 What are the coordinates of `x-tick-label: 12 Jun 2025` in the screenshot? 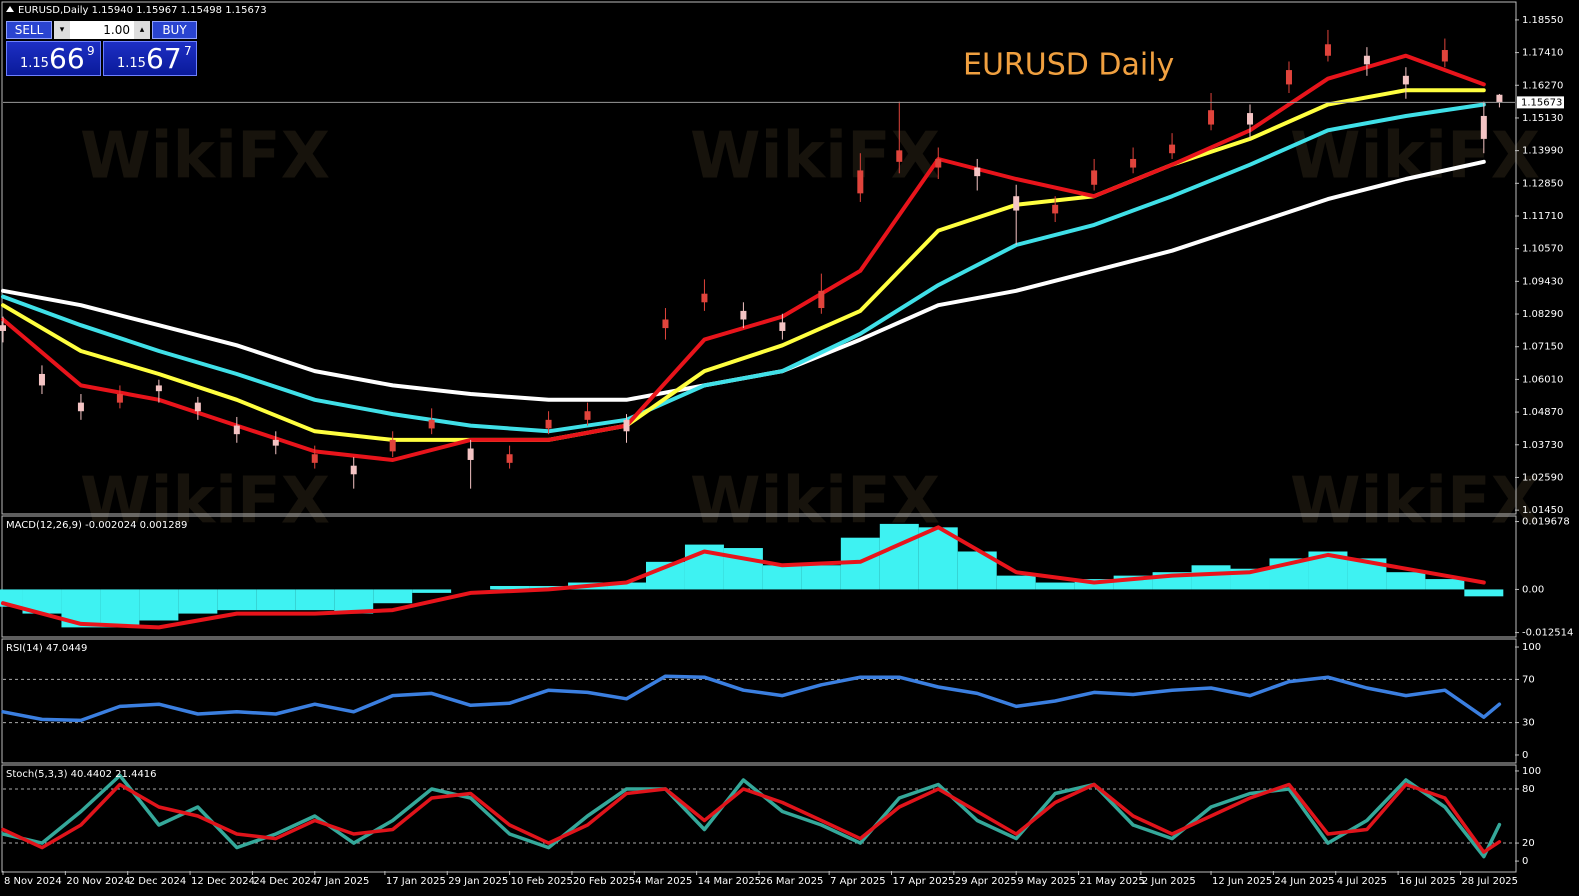 It's located at (1242, 881).